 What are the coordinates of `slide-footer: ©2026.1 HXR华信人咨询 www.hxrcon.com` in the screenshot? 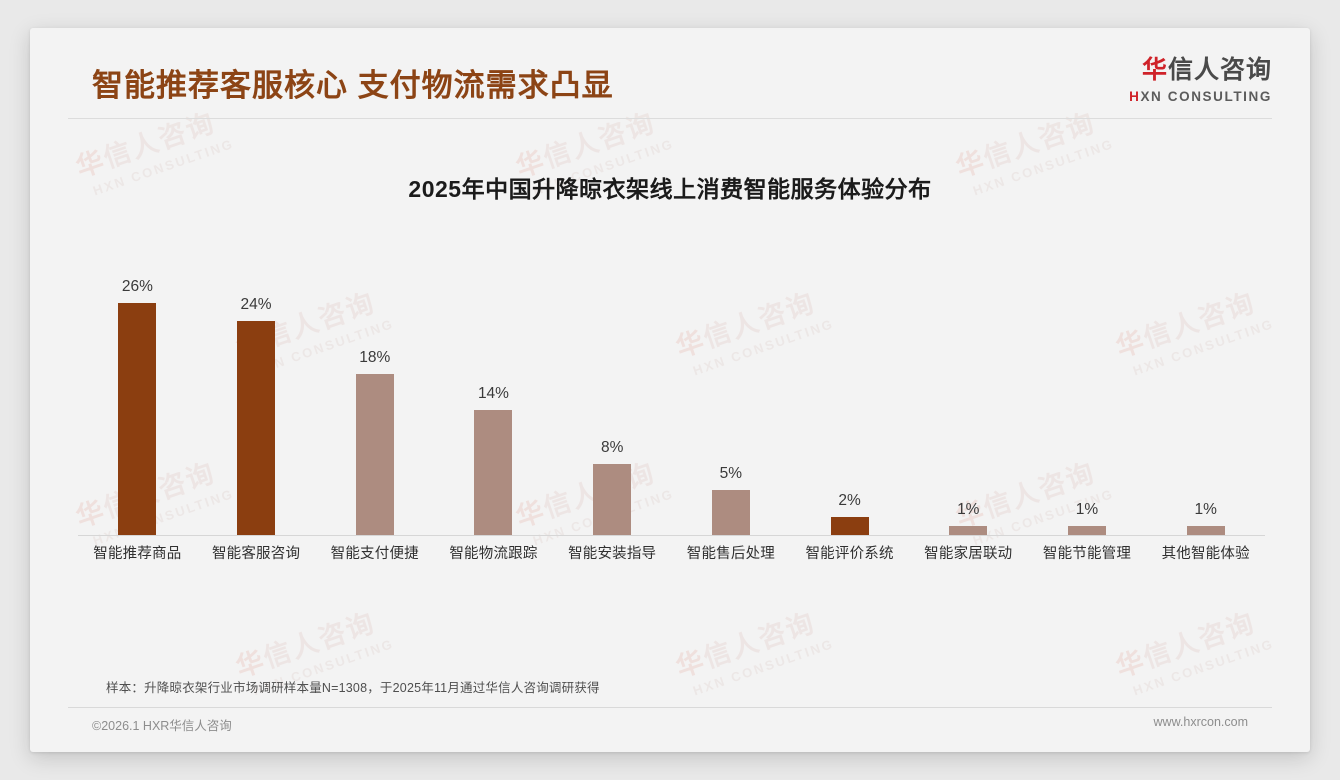 It's located at (670, 726).